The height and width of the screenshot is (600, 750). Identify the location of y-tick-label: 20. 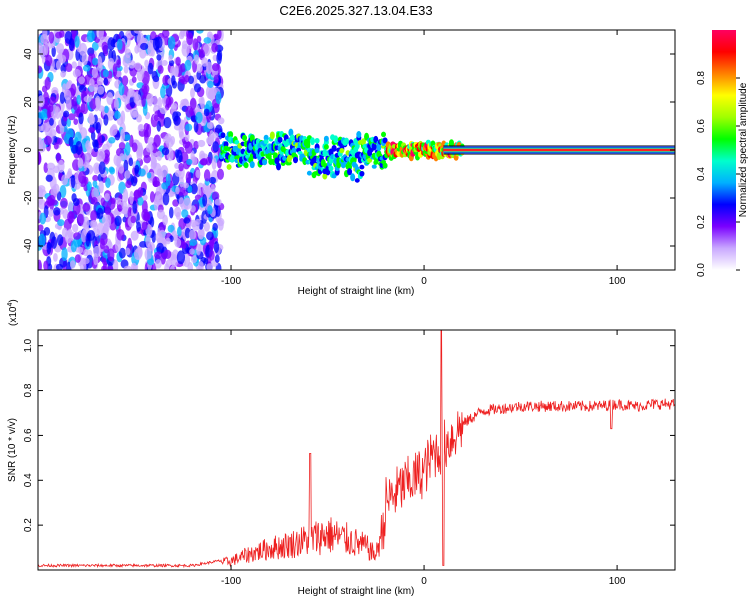
(28, 102).